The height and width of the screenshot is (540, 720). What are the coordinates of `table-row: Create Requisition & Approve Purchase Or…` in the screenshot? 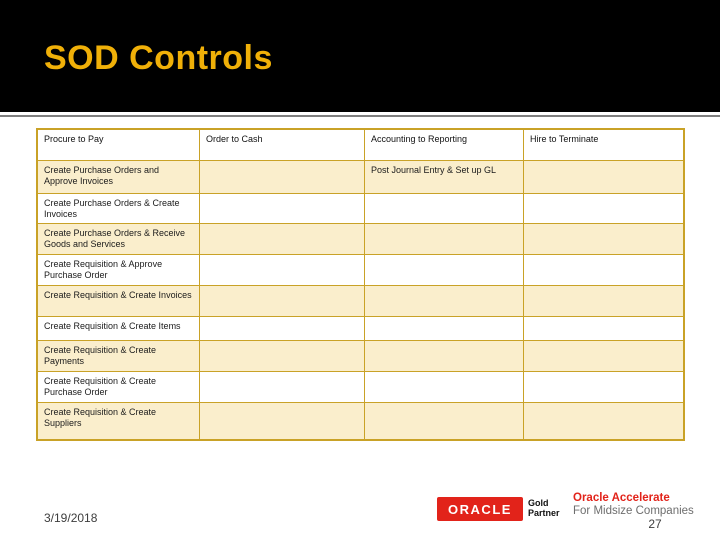 It's located at (360, 270).